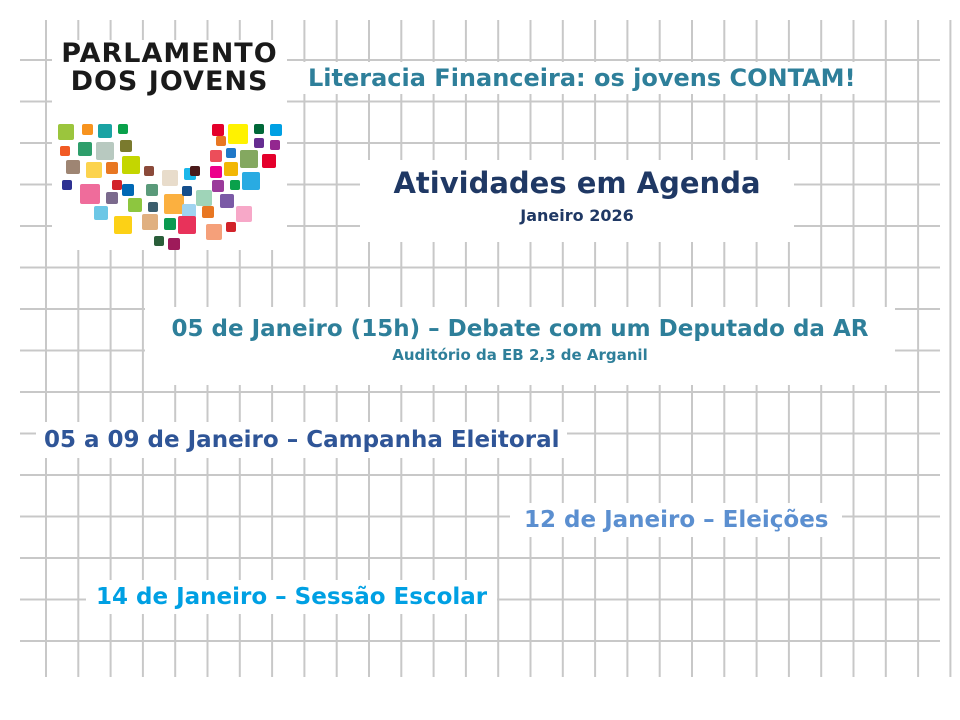  I want to click on logo-text-line2: DOS JOVENS, so click(169, 81).